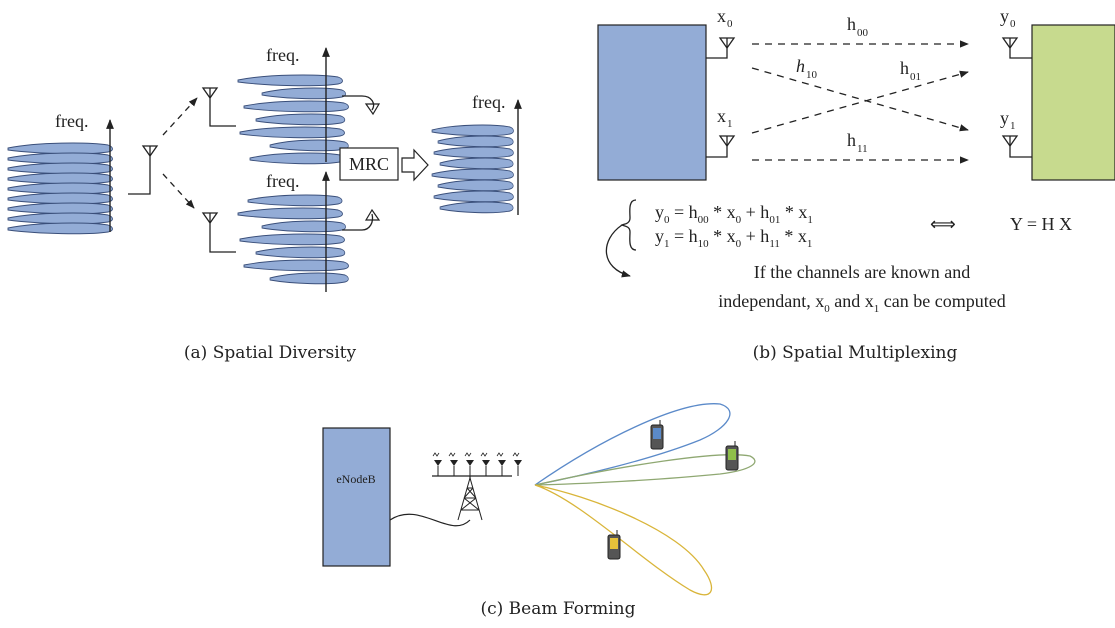 This screenshot has height=628, width=1115. Describe the element at coordinates (812, 75) in the screenshot. I see `svg-text: 10` at that location.